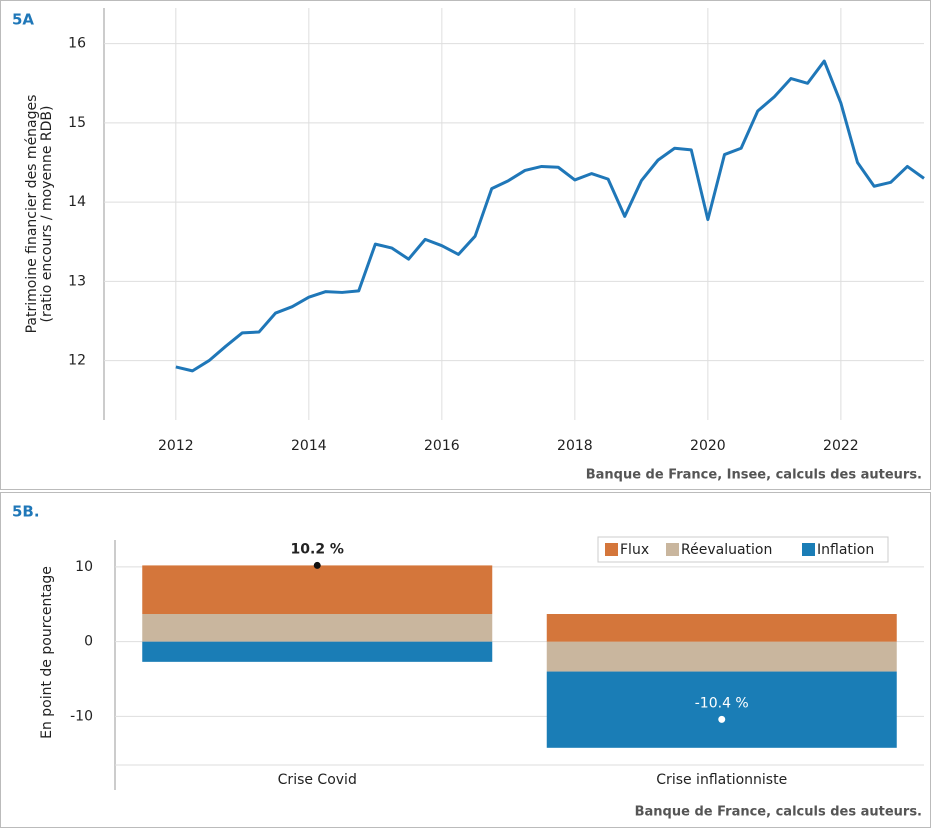 The image size is (931, 828). I want to click on x-tick-label: 2022, so click(841, 446).